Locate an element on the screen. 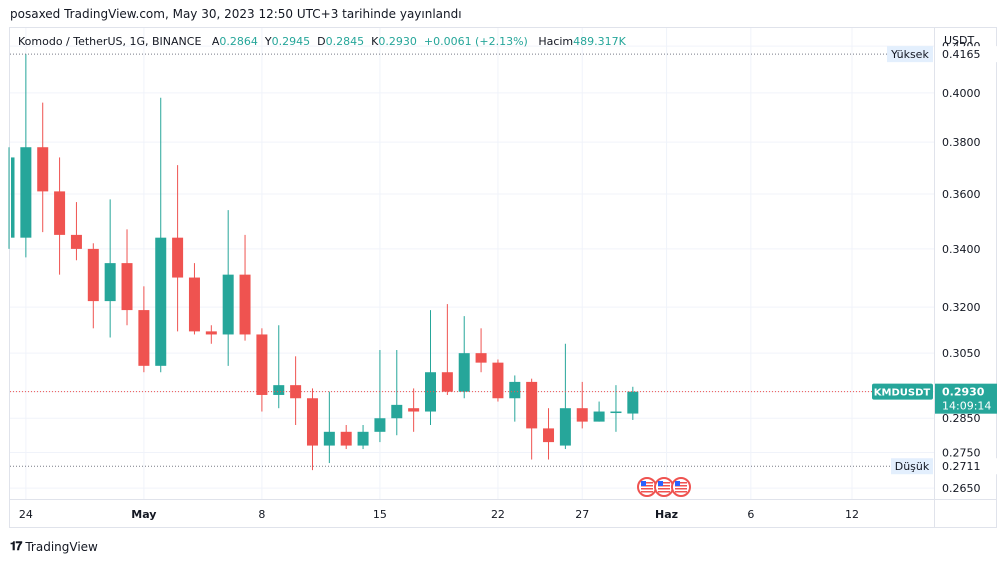  open-label: A is located at coordinates (215, 41).